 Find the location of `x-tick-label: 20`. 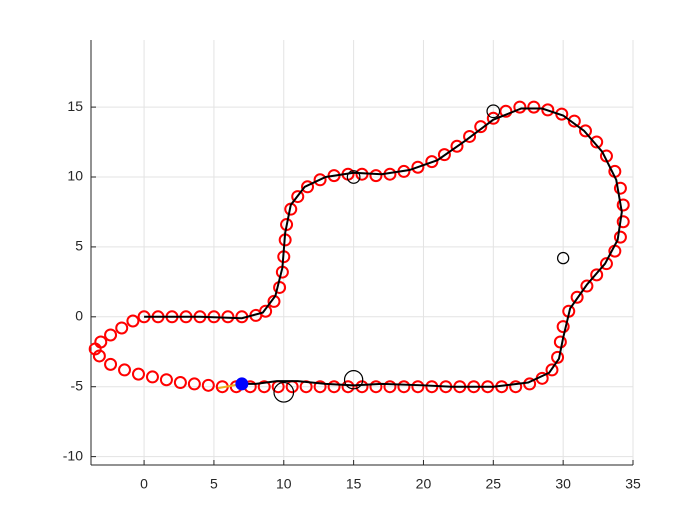

x-tick-label: 20 is located at coordinates (424, 484).